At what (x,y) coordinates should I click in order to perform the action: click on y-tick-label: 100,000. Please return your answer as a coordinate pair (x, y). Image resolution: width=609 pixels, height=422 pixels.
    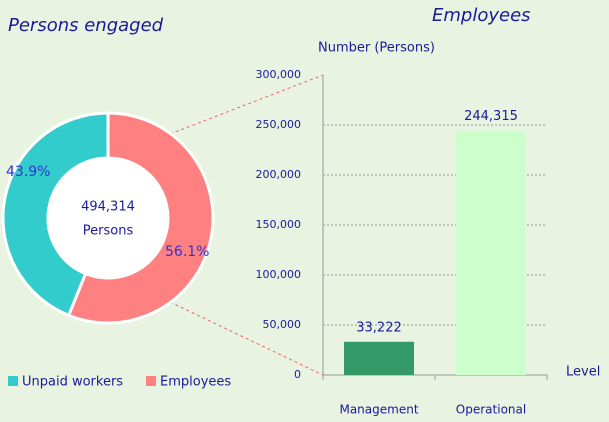
    Looking at the image, I should click on (279, 274).